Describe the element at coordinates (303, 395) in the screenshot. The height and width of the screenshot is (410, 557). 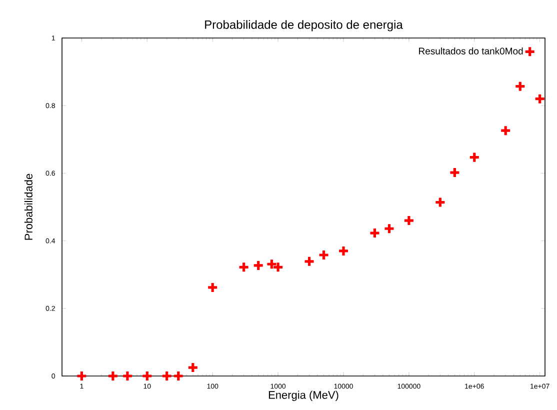
I see `x-axis-title: Energia (MeV)` at that location.